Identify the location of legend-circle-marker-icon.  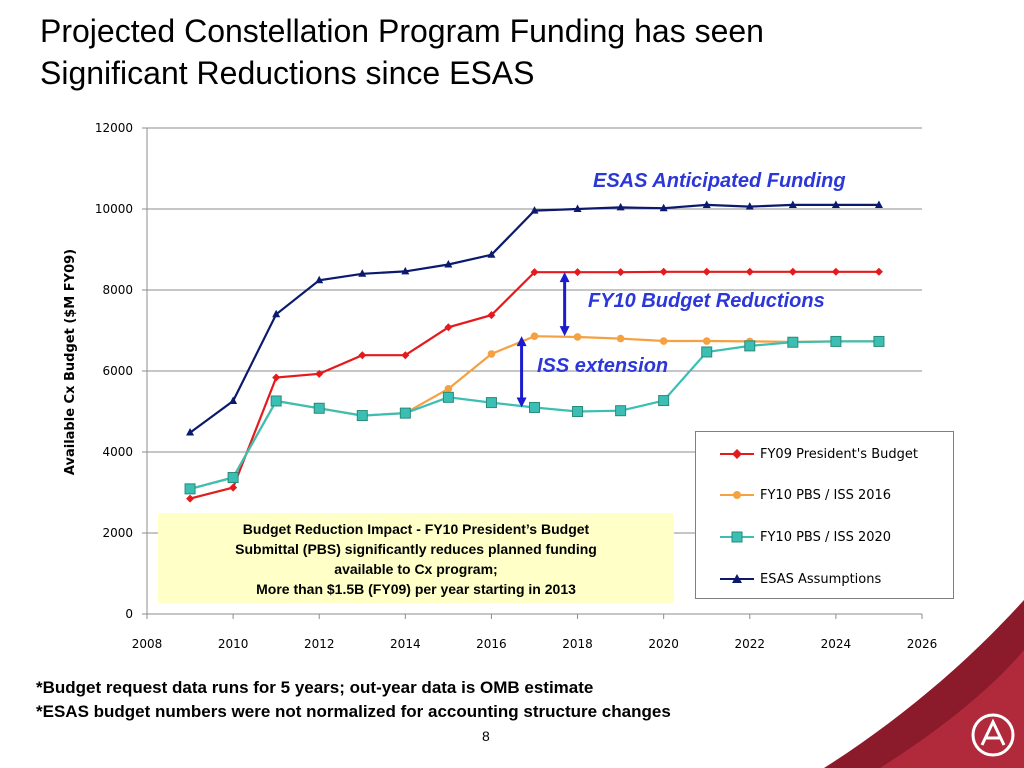
(737, 495).